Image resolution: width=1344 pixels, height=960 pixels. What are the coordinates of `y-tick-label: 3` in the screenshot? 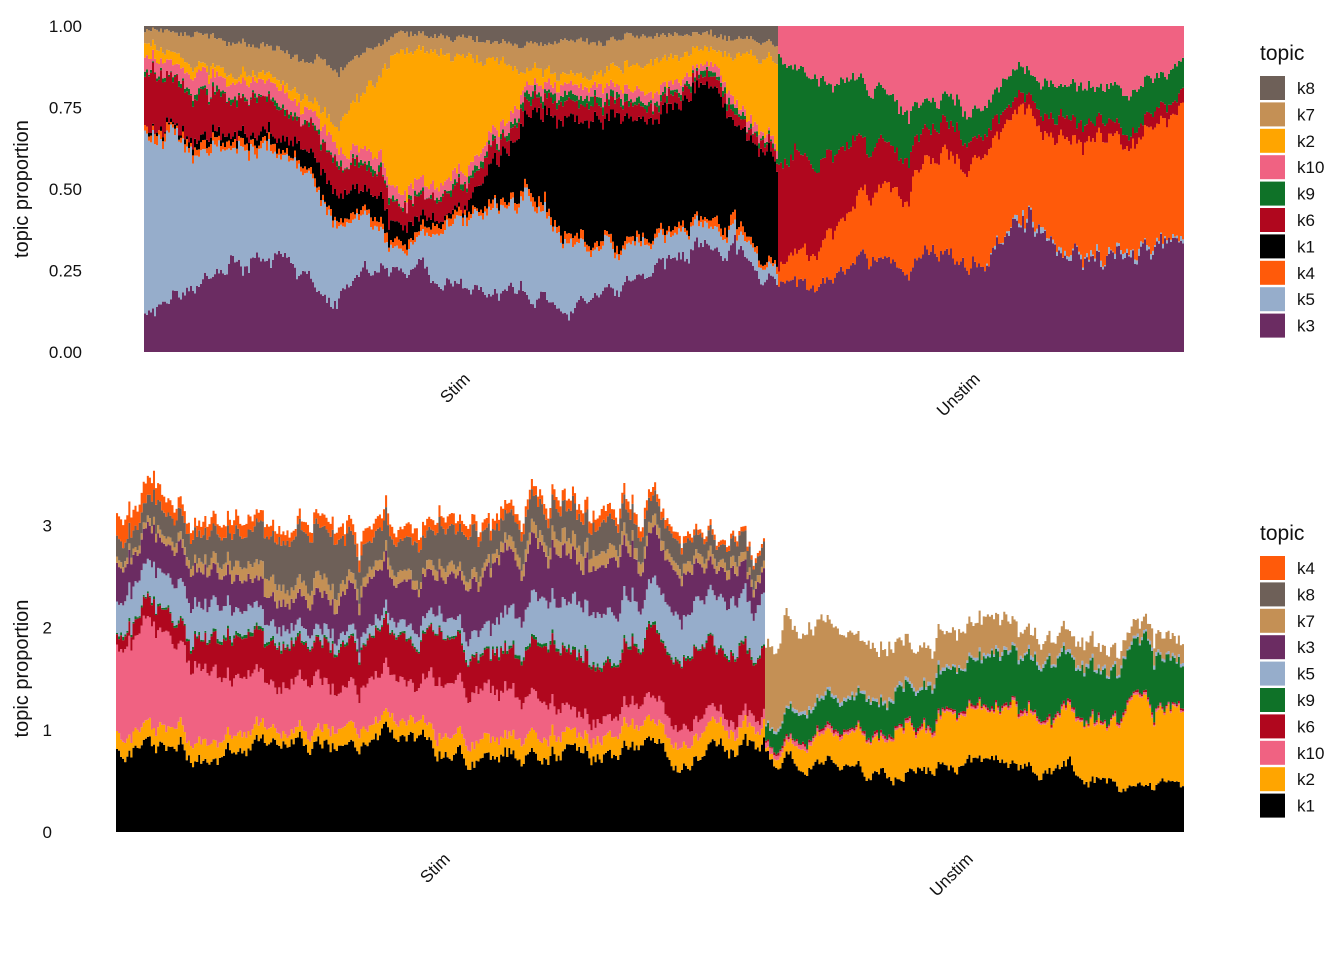 It's located at (47, 525).